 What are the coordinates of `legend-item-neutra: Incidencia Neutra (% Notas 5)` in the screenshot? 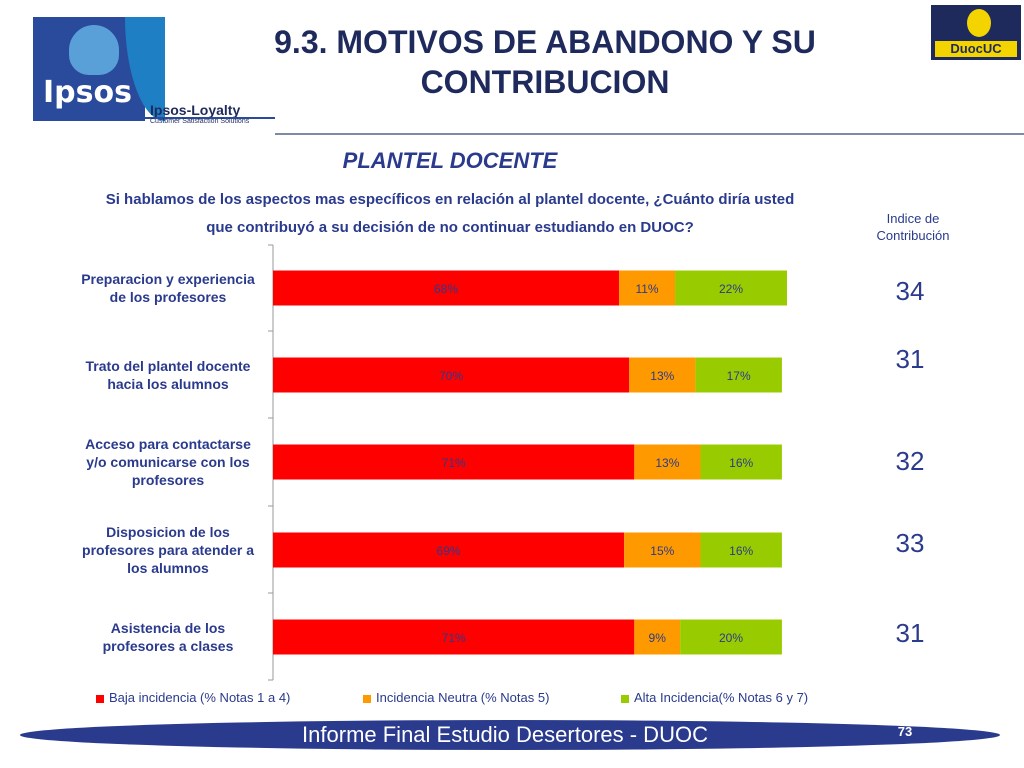 It's located at (456, 697).